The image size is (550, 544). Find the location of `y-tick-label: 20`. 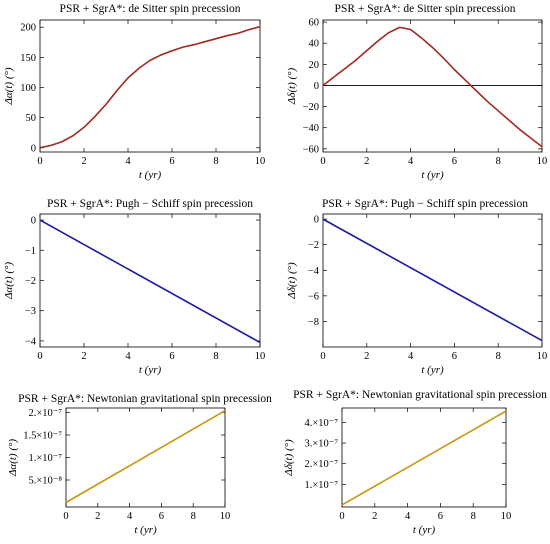

y-tick-label: 20 is located at coordinates (314, 65).